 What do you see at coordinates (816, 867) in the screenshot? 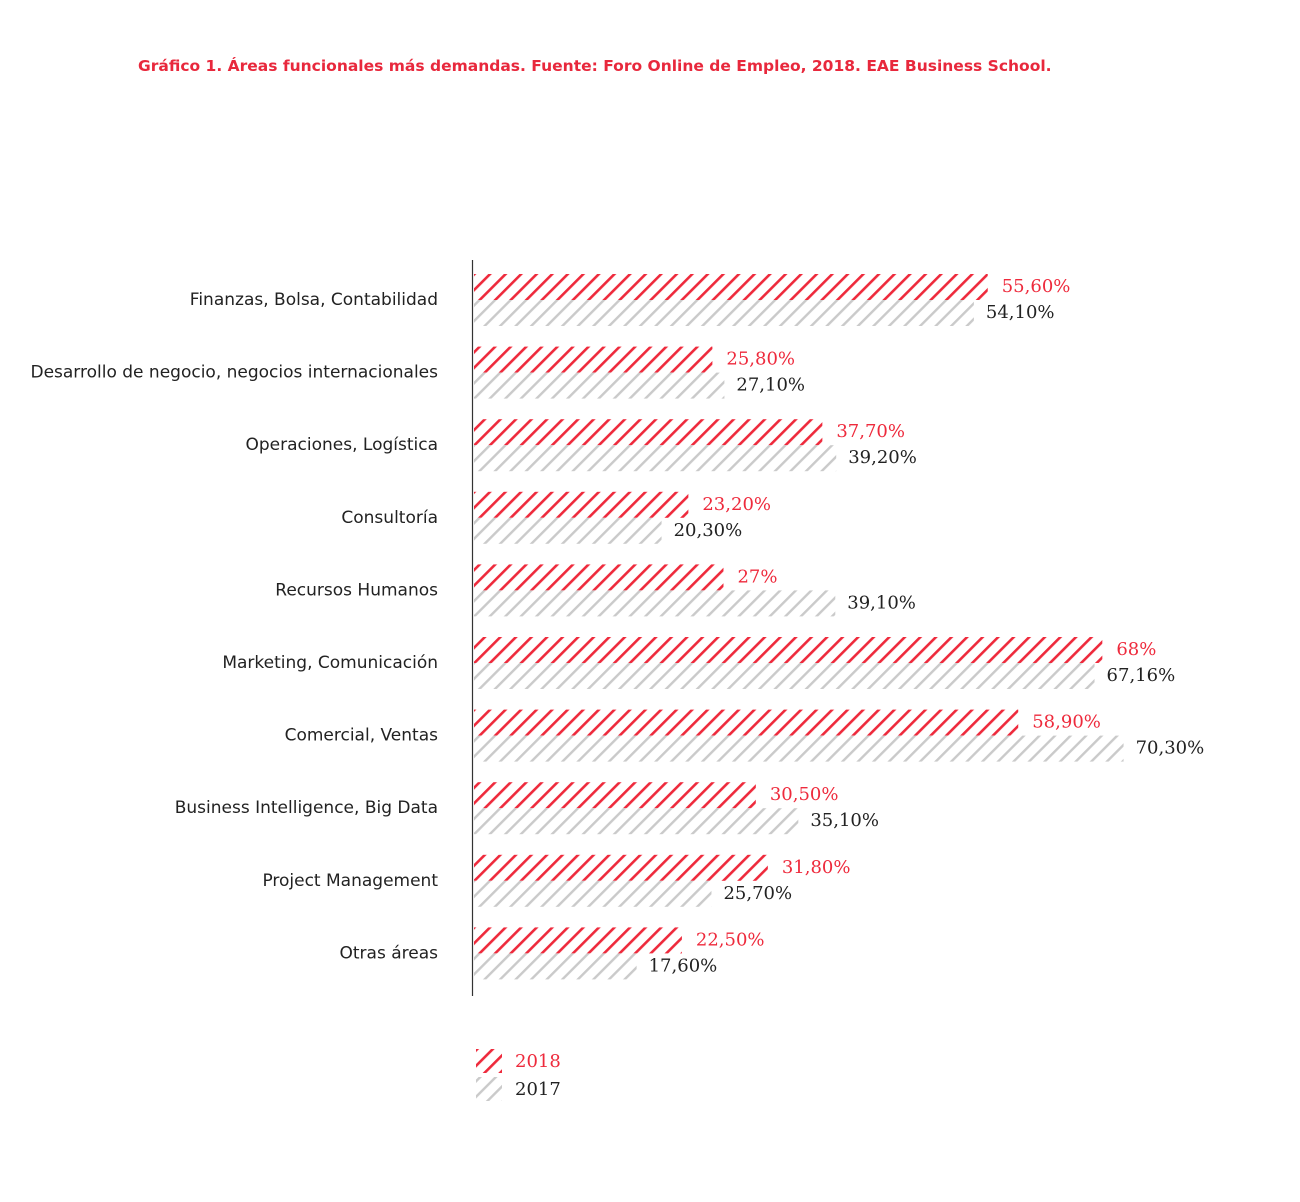
I see `data-label-2018: 31,80%` at bounding box center [816, 867].